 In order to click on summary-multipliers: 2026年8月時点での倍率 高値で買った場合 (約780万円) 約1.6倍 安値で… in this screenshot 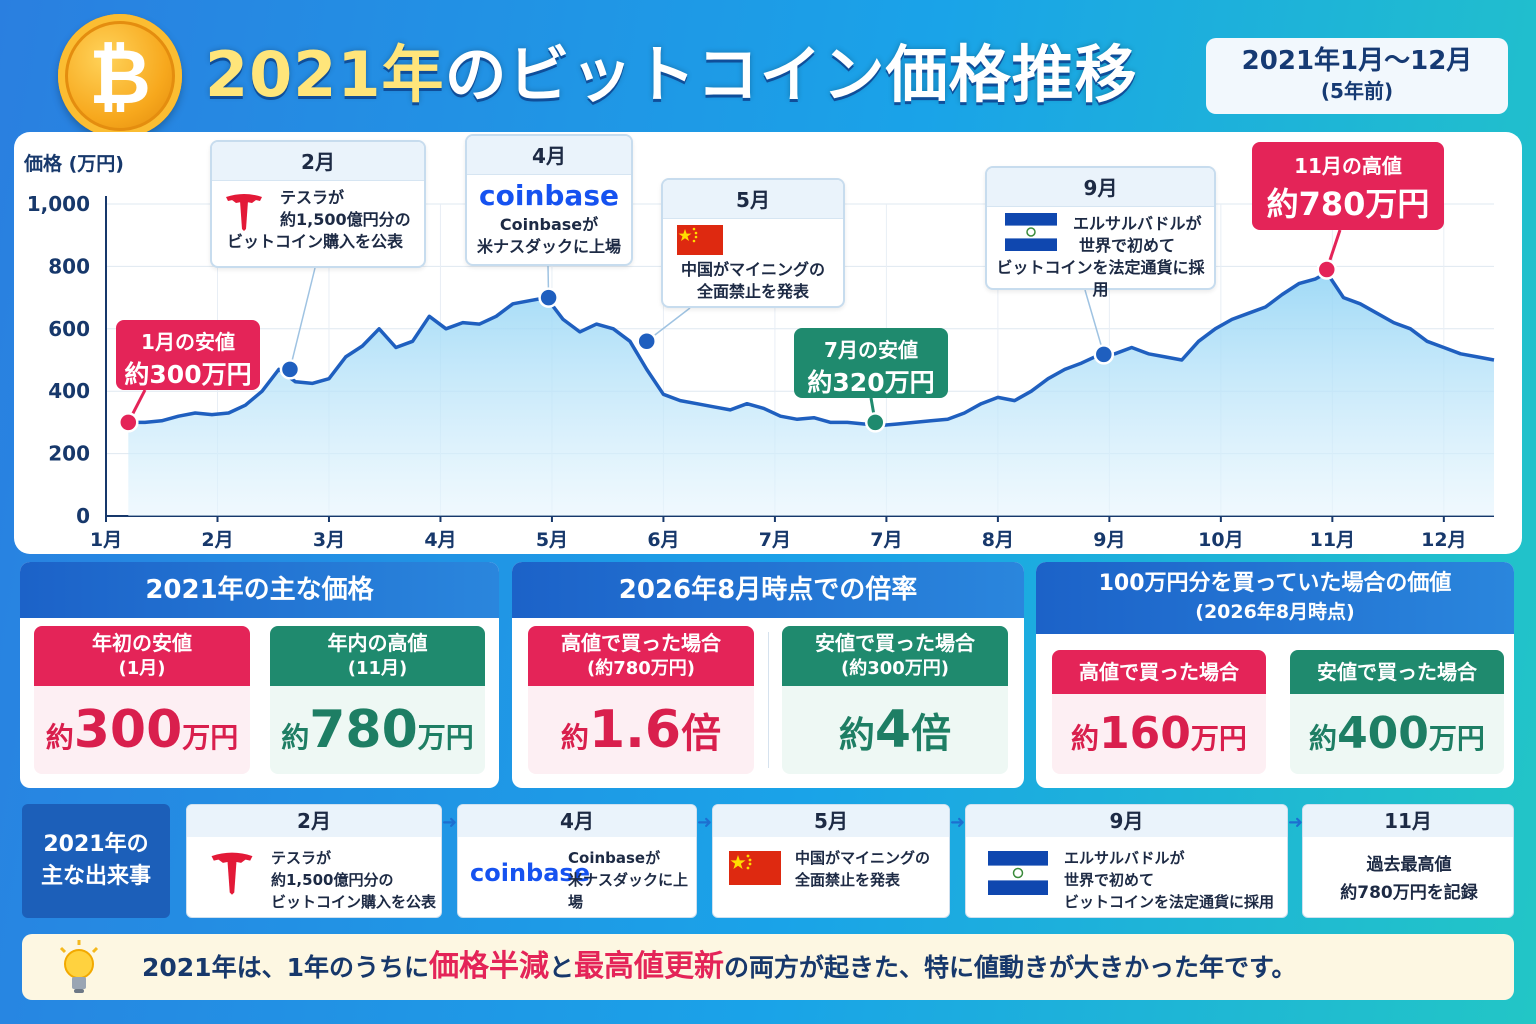, I will do `click(768, 675)`.